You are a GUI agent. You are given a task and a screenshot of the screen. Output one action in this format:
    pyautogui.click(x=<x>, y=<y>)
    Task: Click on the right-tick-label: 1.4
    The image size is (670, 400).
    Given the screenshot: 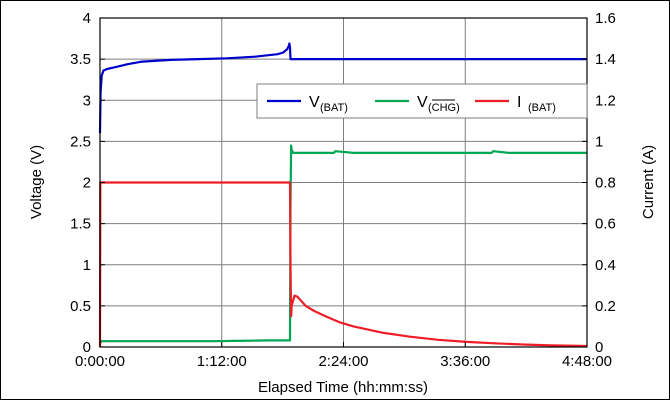 What is the action you would take?
    pyautogui.click(x=605, y=59)
    